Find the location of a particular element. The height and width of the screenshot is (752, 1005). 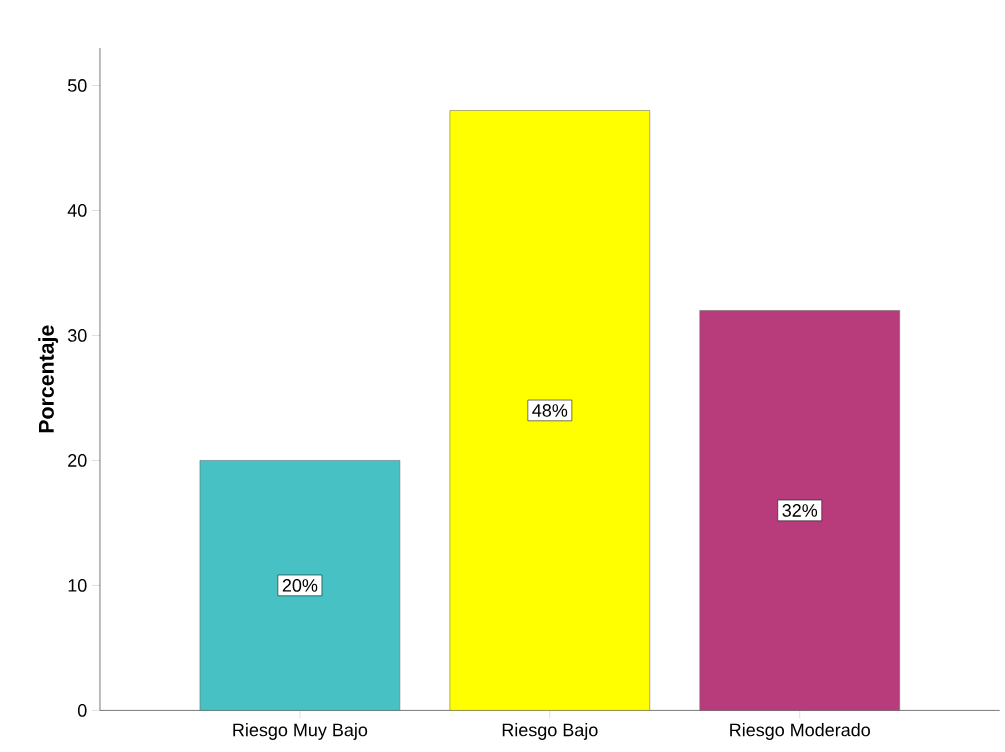

data-label: 32% is located at coordinates (800, 510).